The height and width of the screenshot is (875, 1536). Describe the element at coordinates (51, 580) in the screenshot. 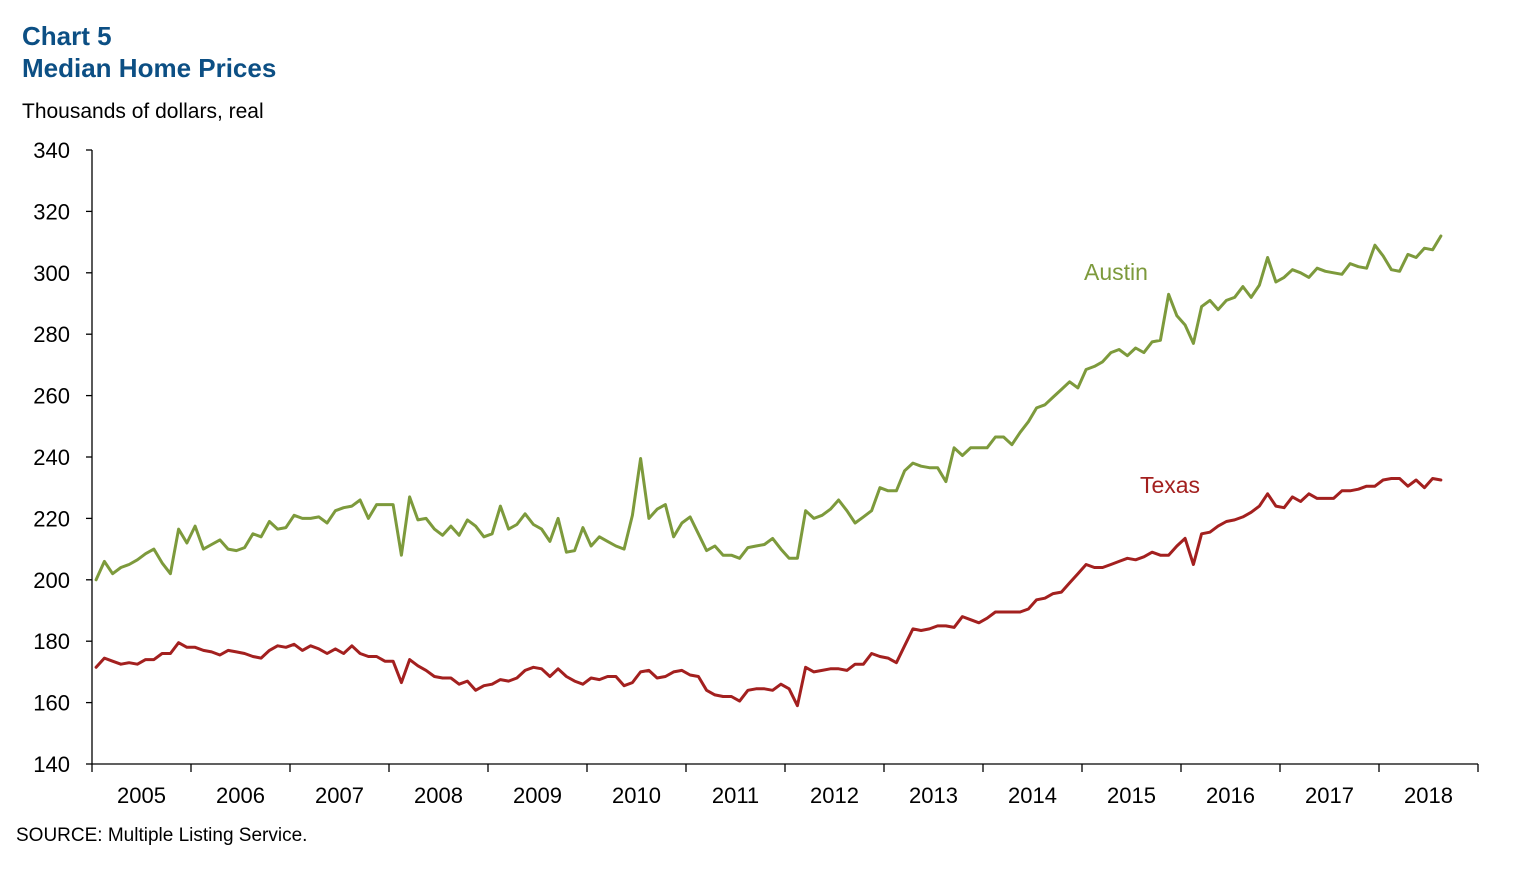

I see `y-tick-label: 200` at that location.